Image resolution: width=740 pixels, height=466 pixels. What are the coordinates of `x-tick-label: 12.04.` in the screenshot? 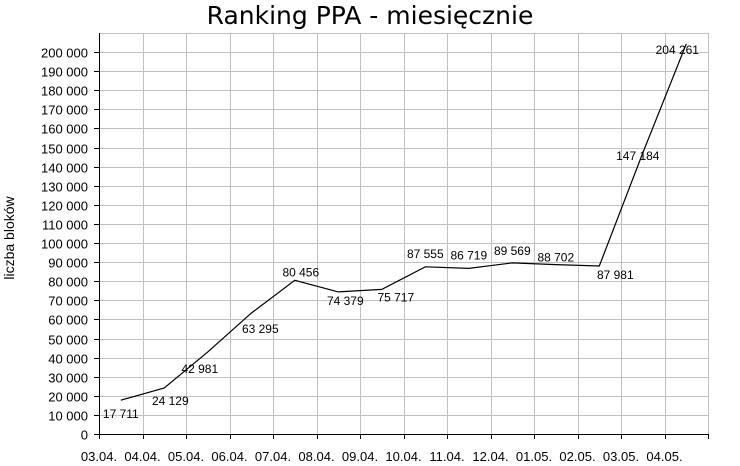 It's located at (490, 456).